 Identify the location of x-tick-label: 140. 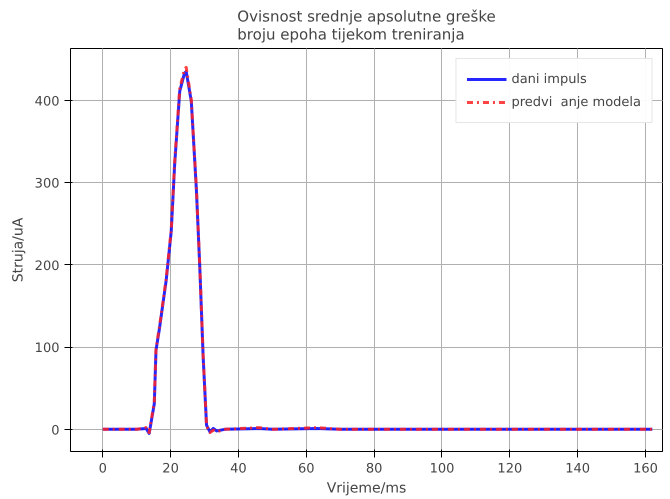
(577, 469).